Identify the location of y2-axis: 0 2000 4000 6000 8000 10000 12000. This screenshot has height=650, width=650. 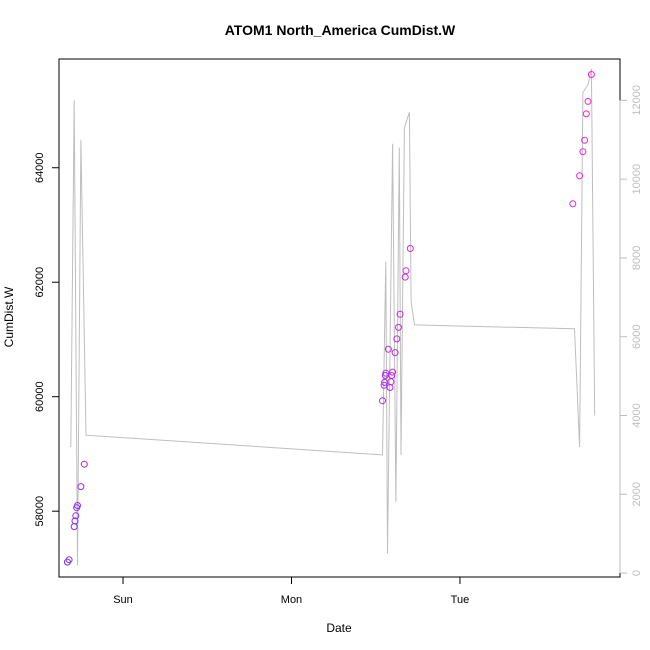
(631, 330).